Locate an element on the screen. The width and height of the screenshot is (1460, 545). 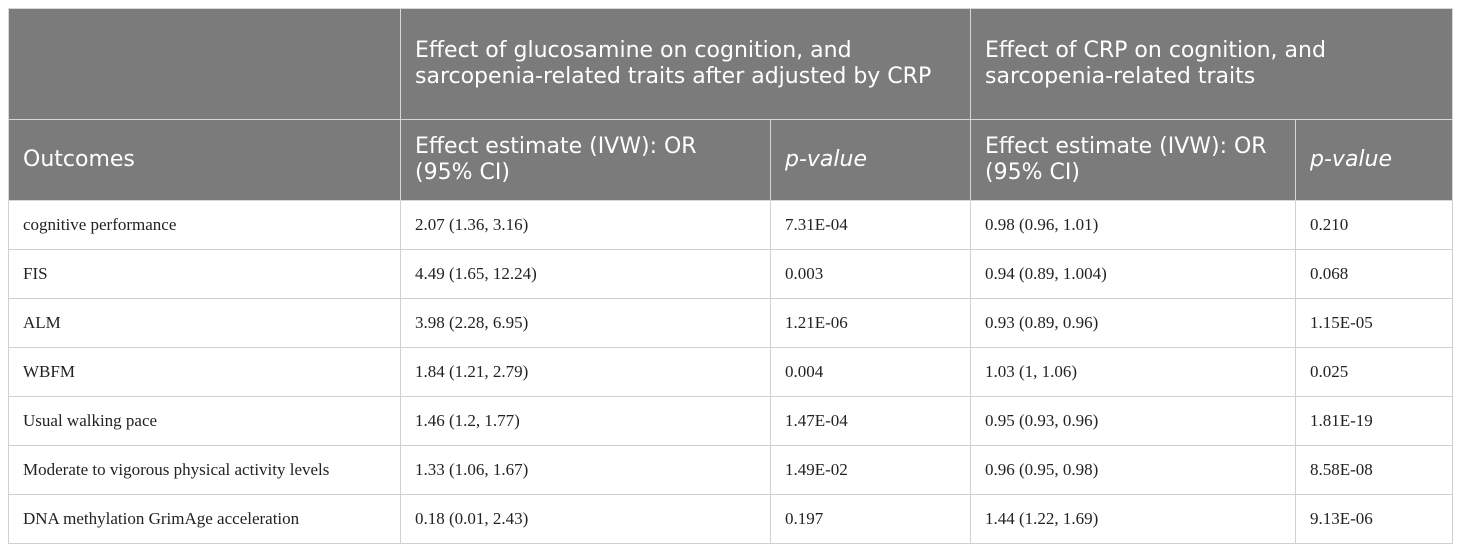
glucosamine-p-cell: 1.21E-06 is located at coordinates (870, 323).